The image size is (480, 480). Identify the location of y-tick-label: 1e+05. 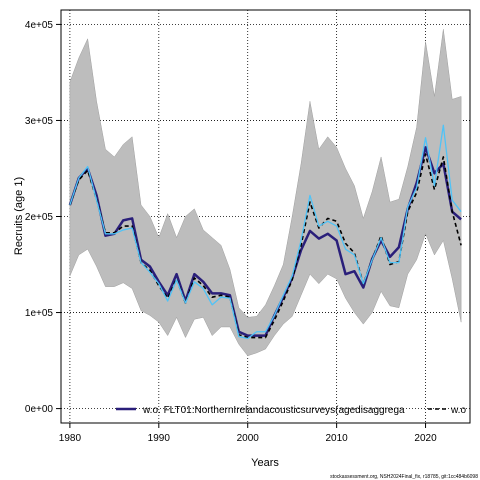
(39, 313).